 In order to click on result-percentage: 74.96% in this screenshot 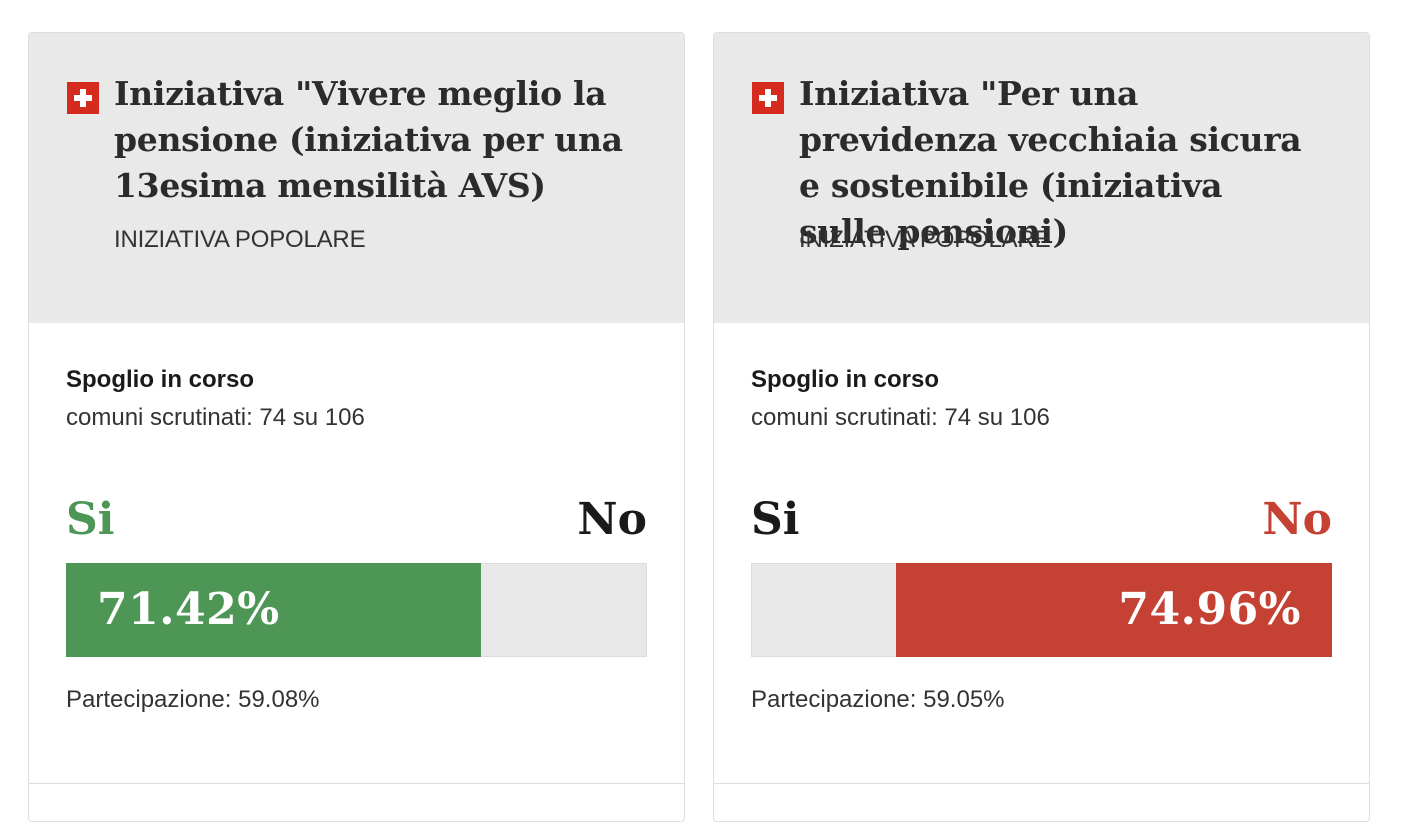, I will do `click(1209, 609)`.